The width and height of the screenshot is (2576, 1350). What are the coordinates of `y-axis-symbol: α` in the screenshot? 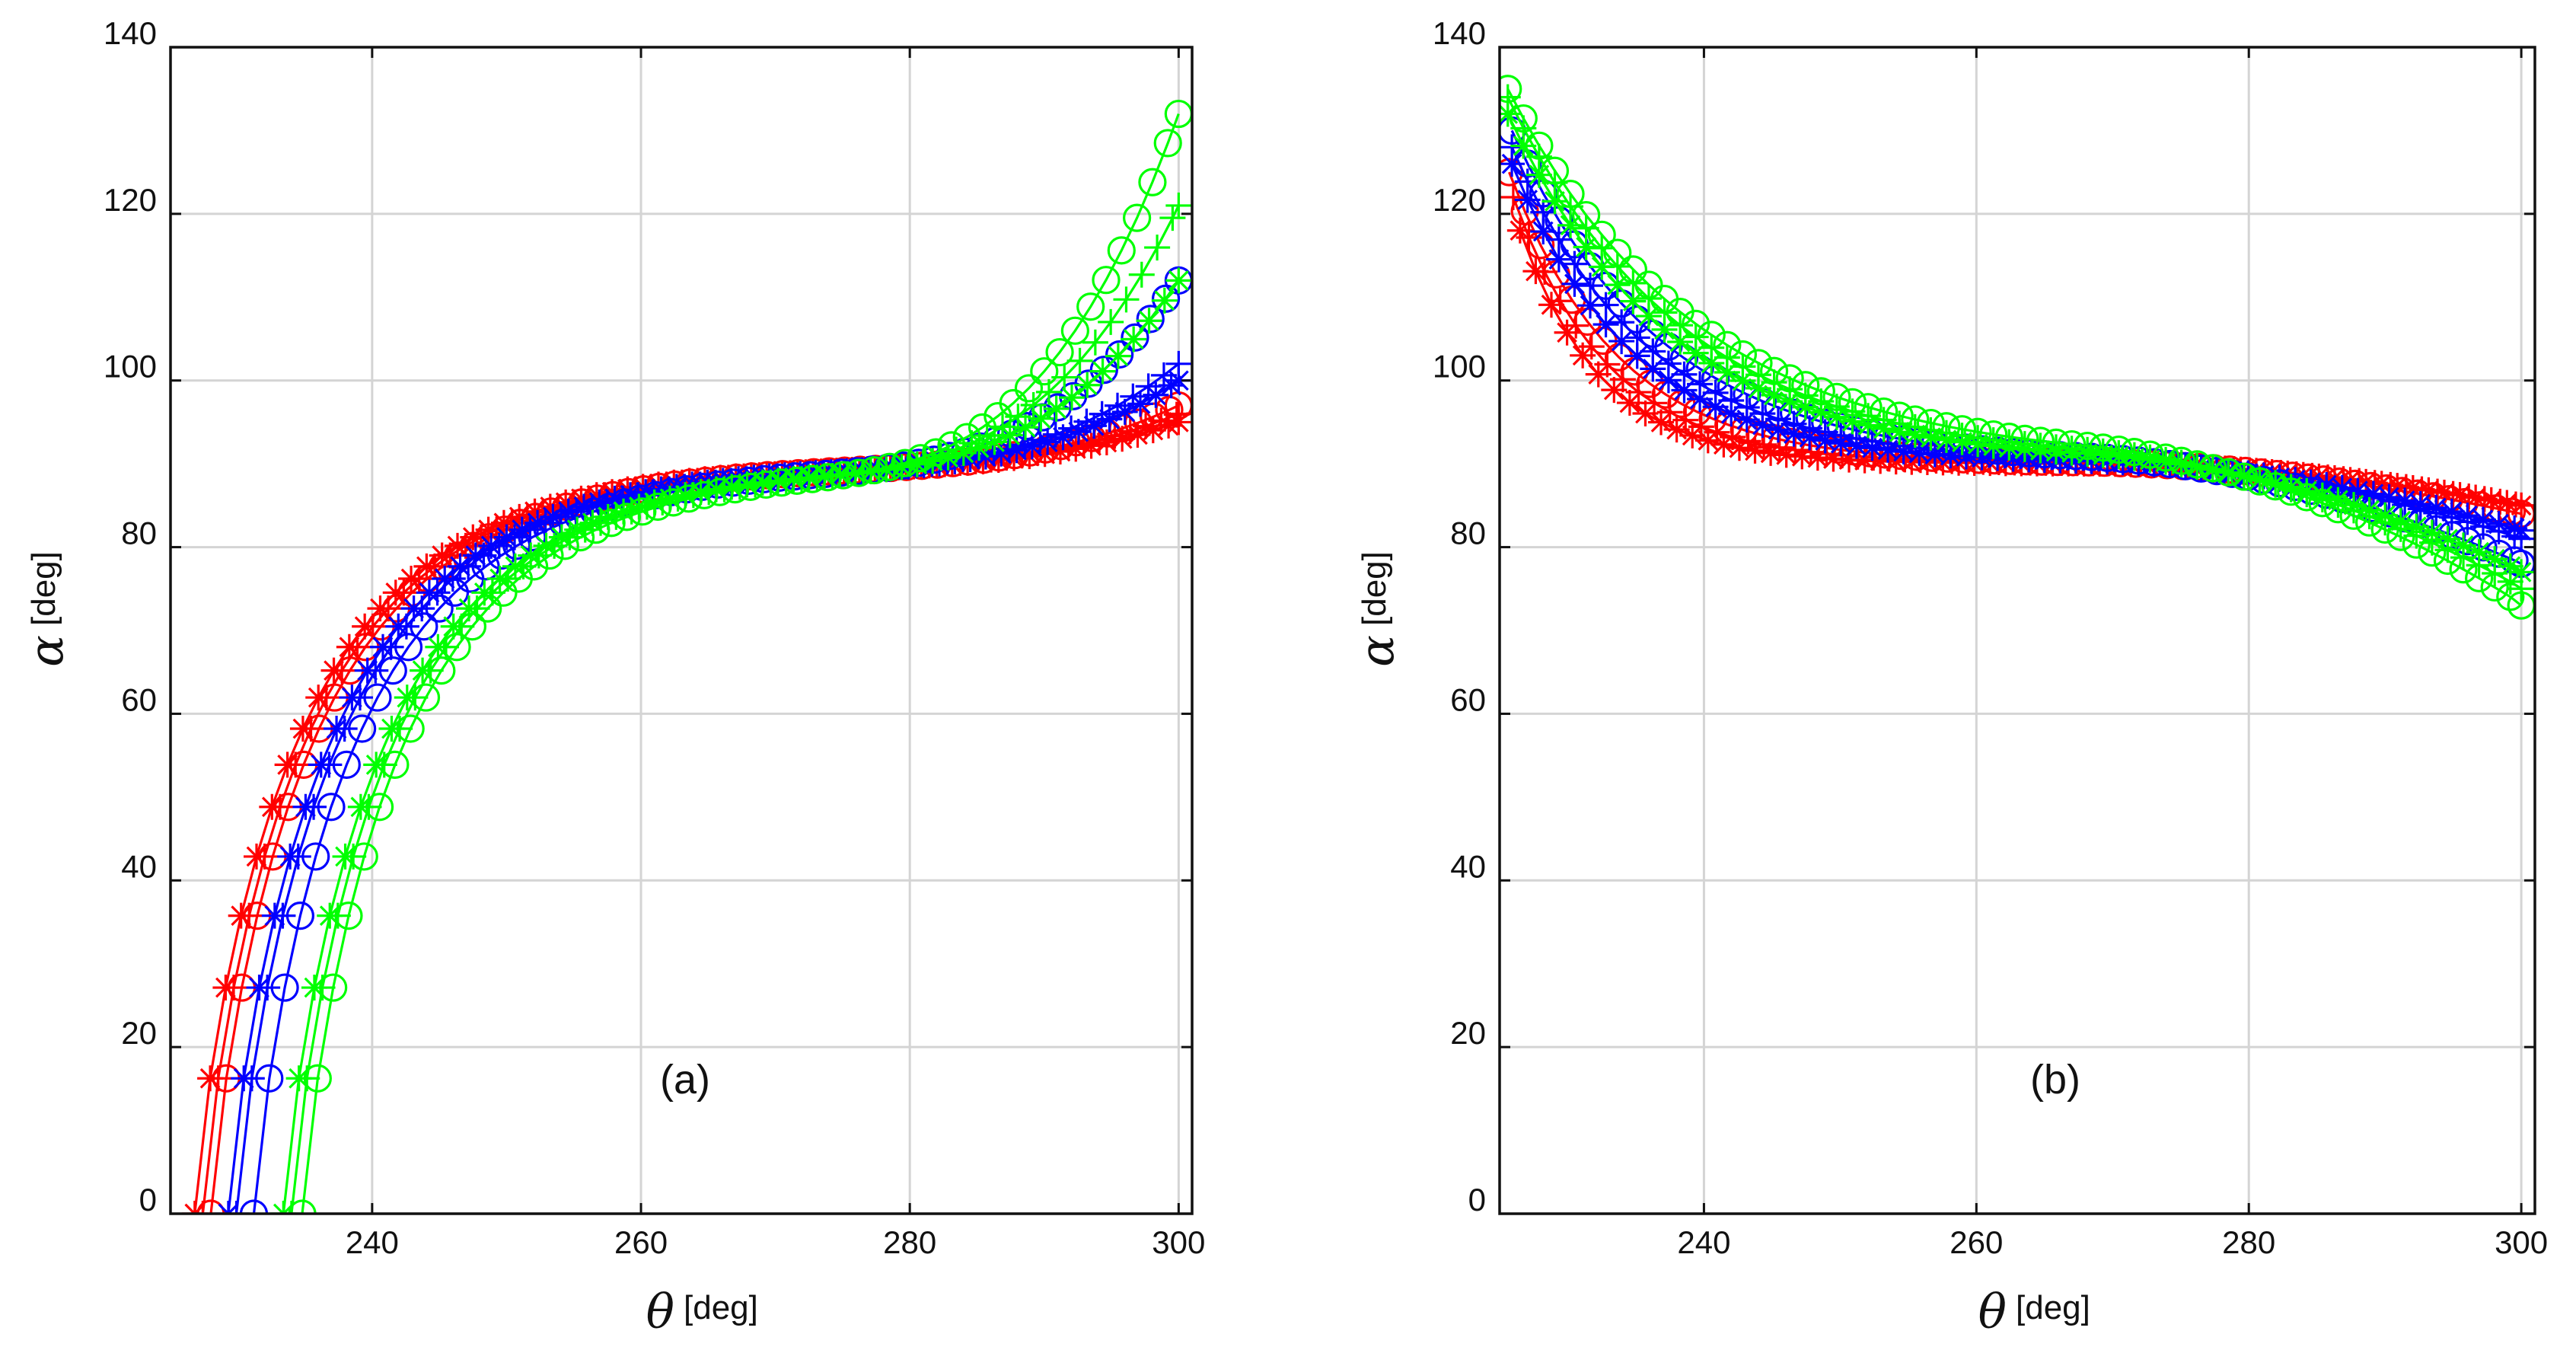 It's located at (1376, 651).